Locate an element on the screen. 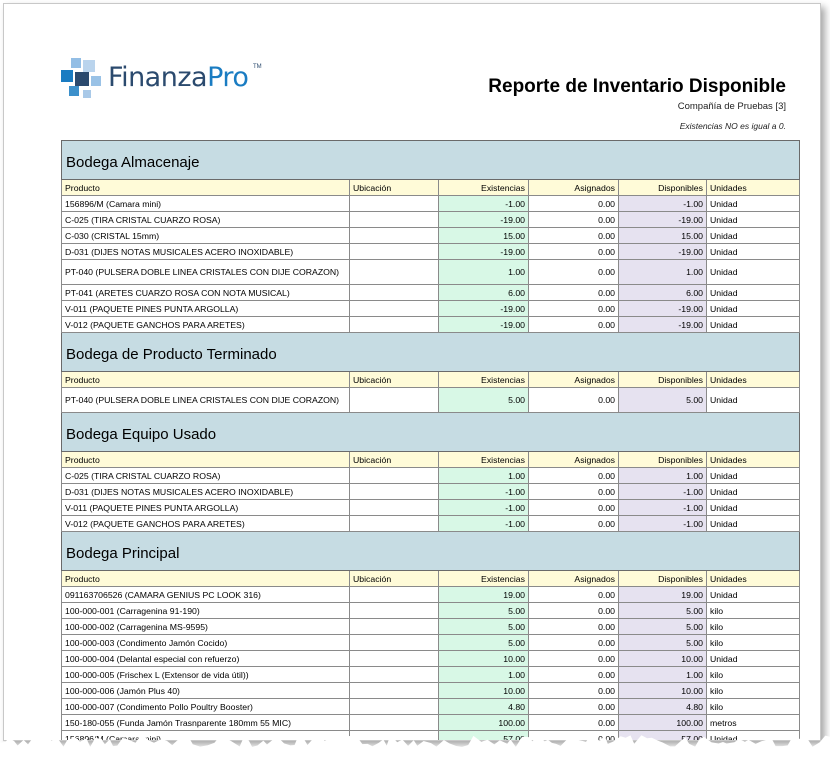 This screenshot has width=830, height=759. cell-disponibles: 4.80 is located at coordinates (662, 706).